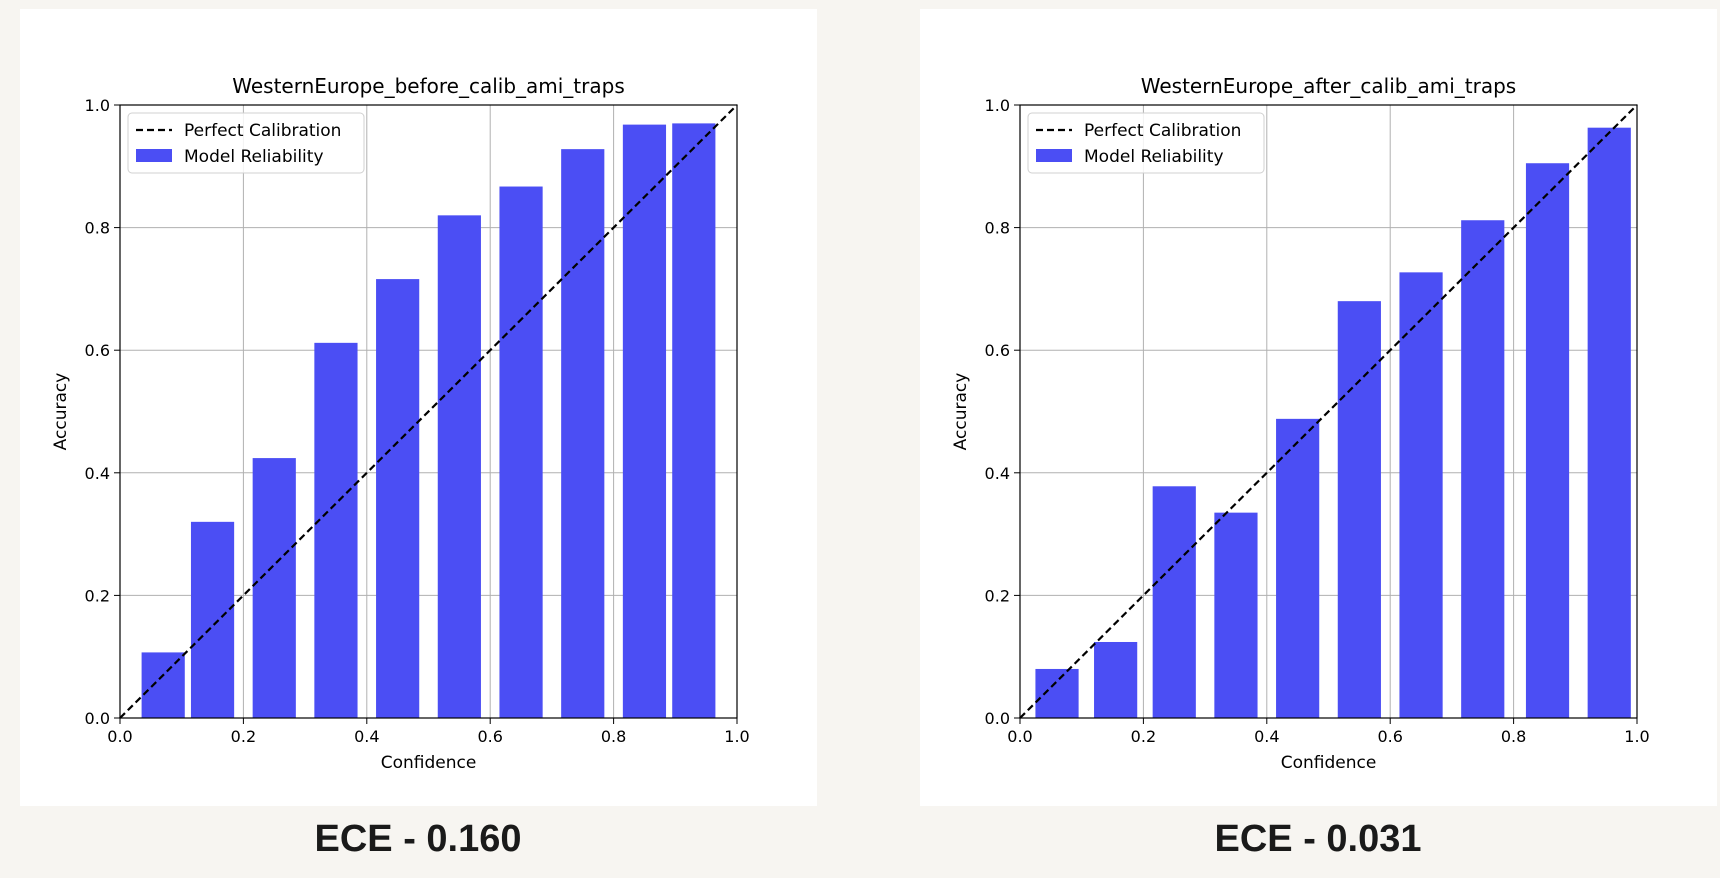 This screenshot has width=1720, height=878. Describe the element at coordinates (418, 839) in the screenshot. I see `ece-caption-before: ECE - 0.160` at that location.